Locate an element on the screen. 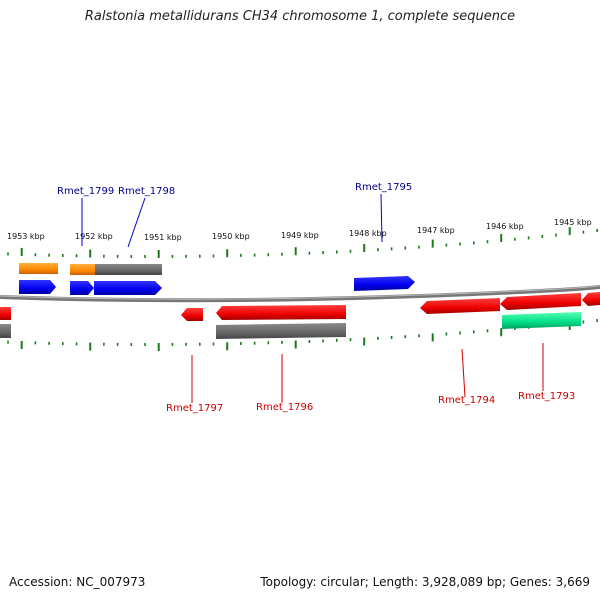  accession-text: Accession: NC_007973 is located at coordinates (77, 582).